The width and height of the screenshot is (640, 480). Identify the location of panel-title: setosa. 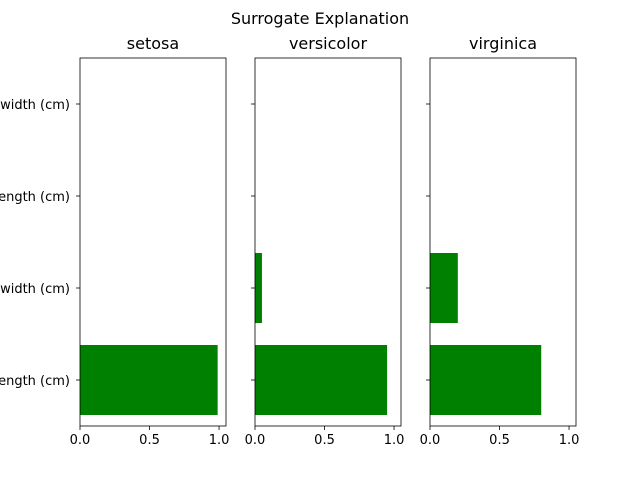
(153, 43).